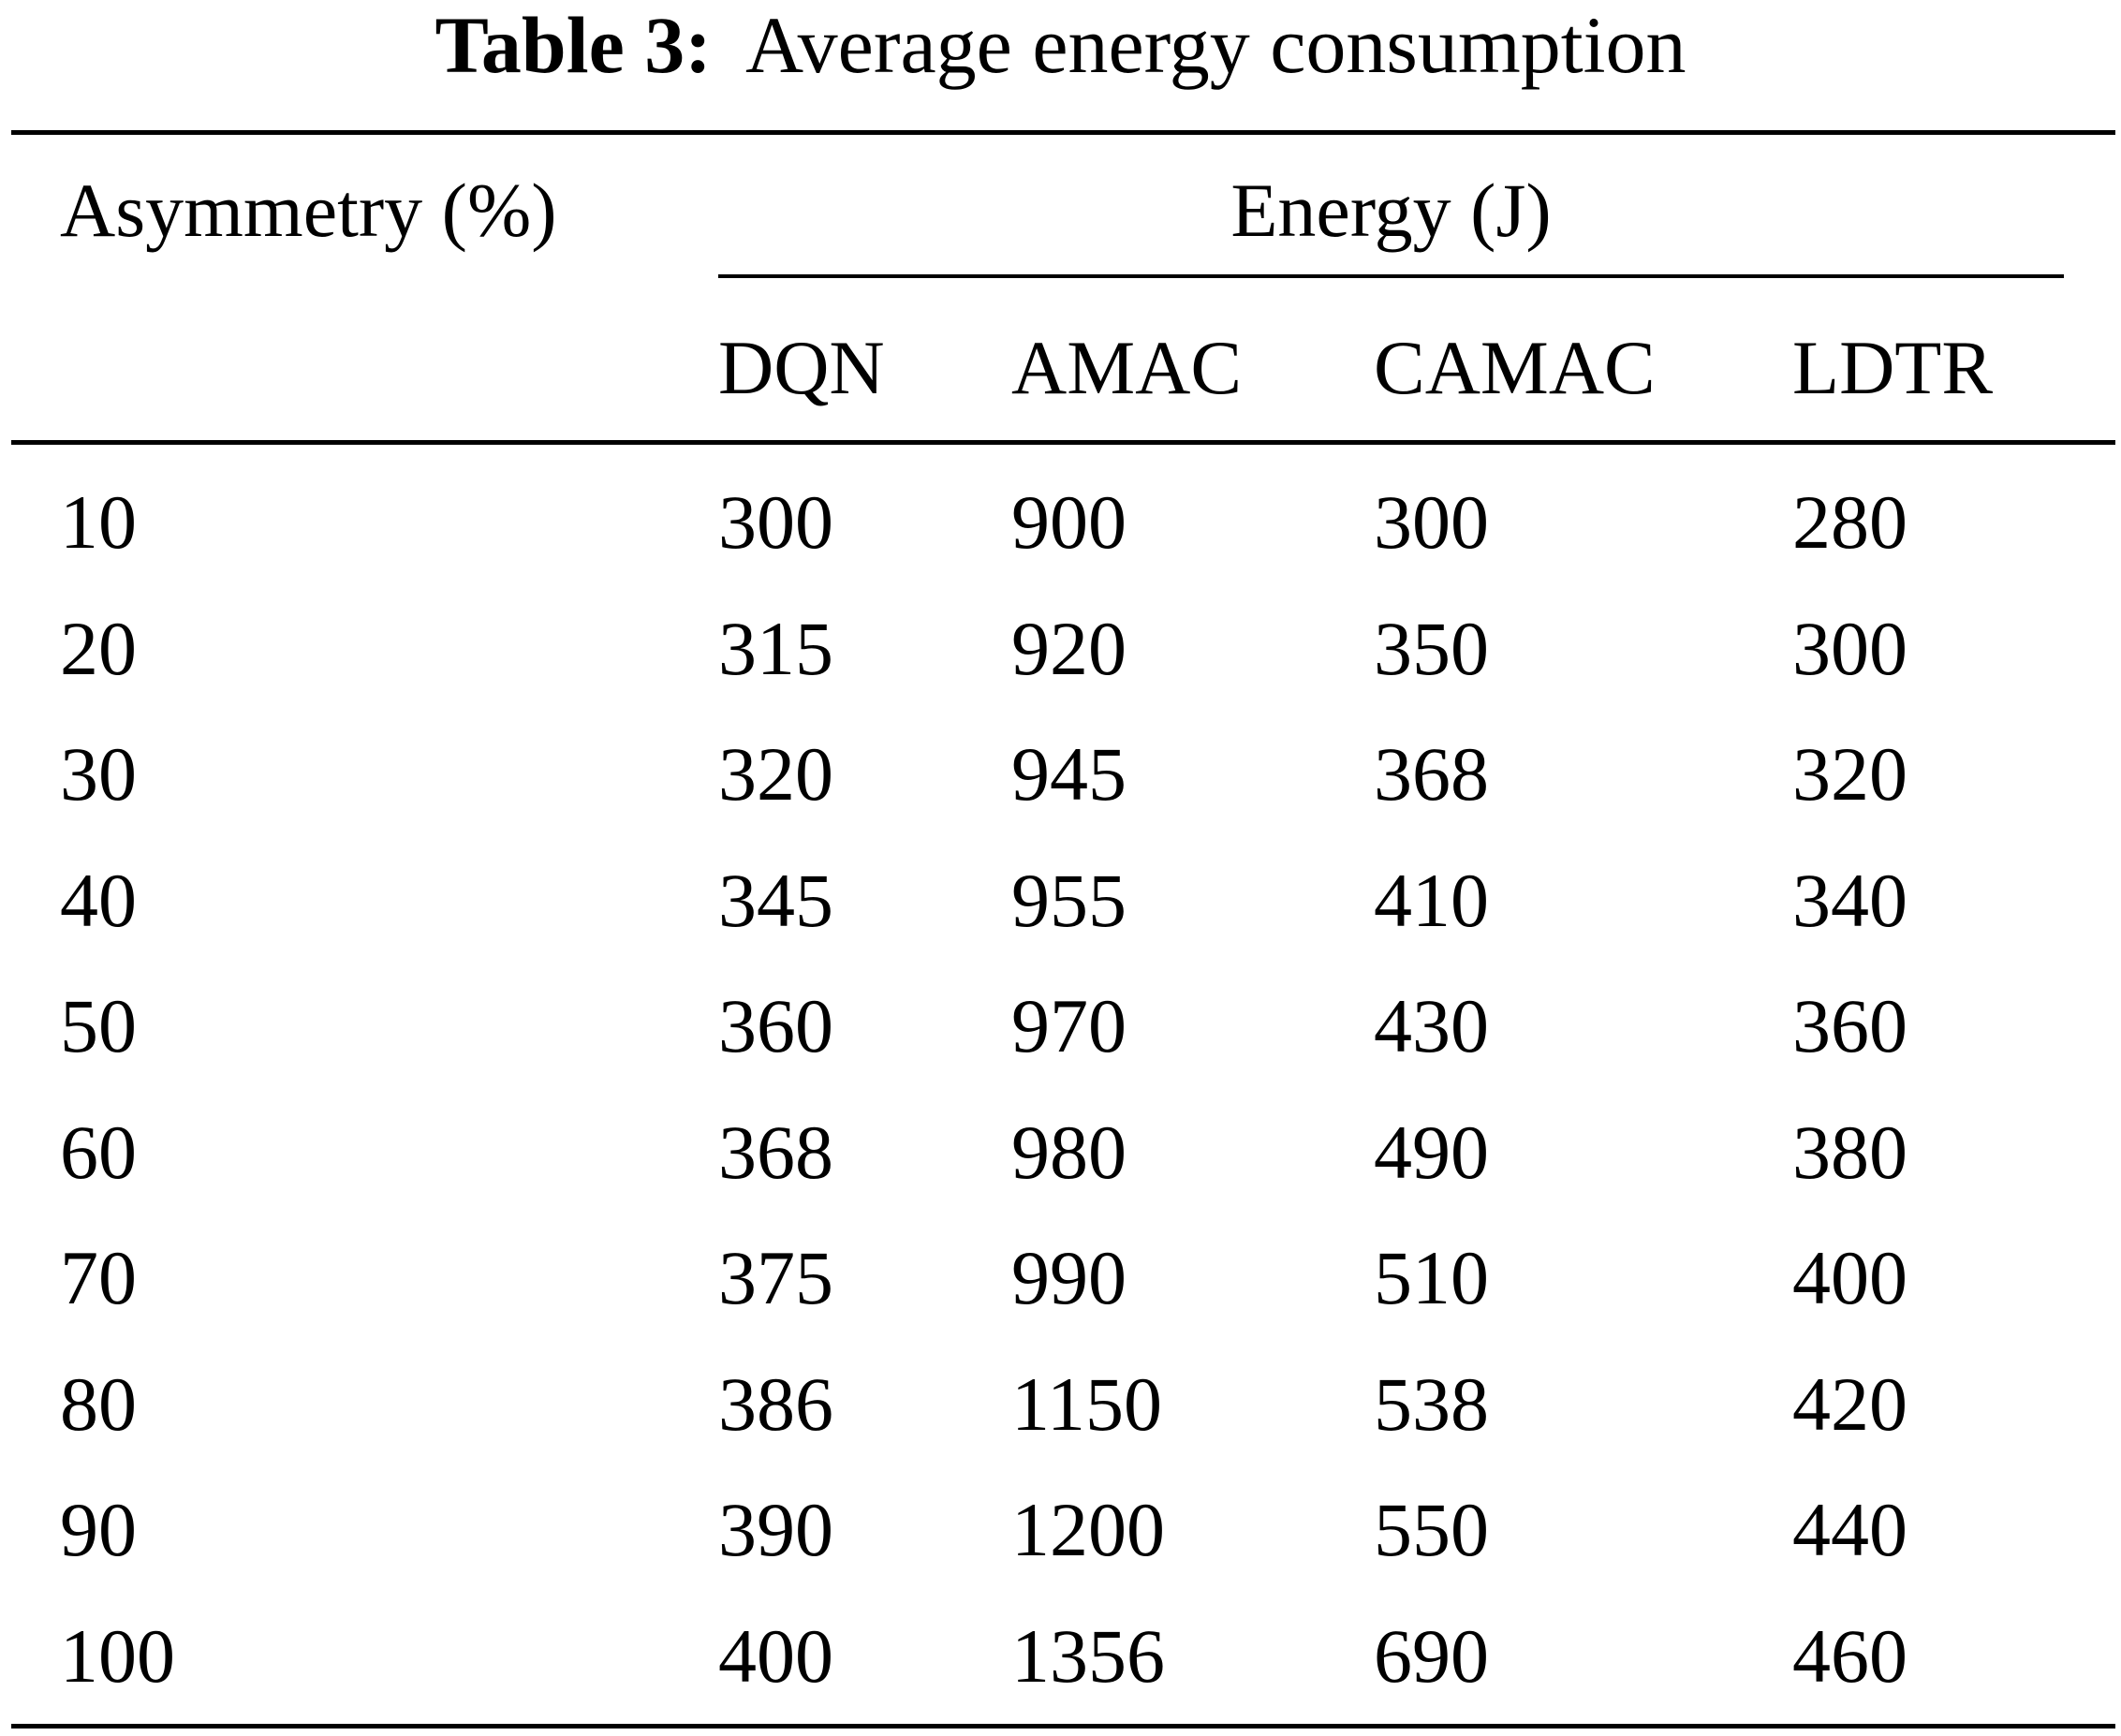 This screenshot has width=2121, height=1736. What do you see at coordinates (1069, 900) in the screenshot?
I see `cell-amac: 955` at bounding box center [1069, 900].